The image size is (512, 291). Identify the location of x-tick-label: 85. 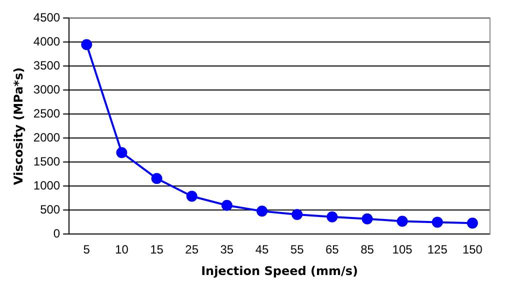
(367, 249).